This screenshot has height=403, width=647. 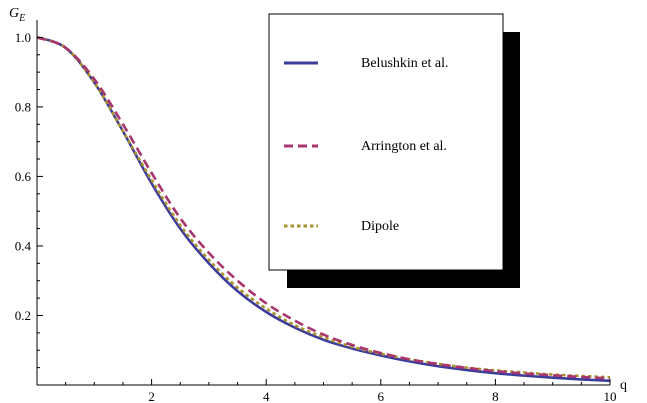 I want to click on y-tick-label: 1.0, so click(x=23, y=37).